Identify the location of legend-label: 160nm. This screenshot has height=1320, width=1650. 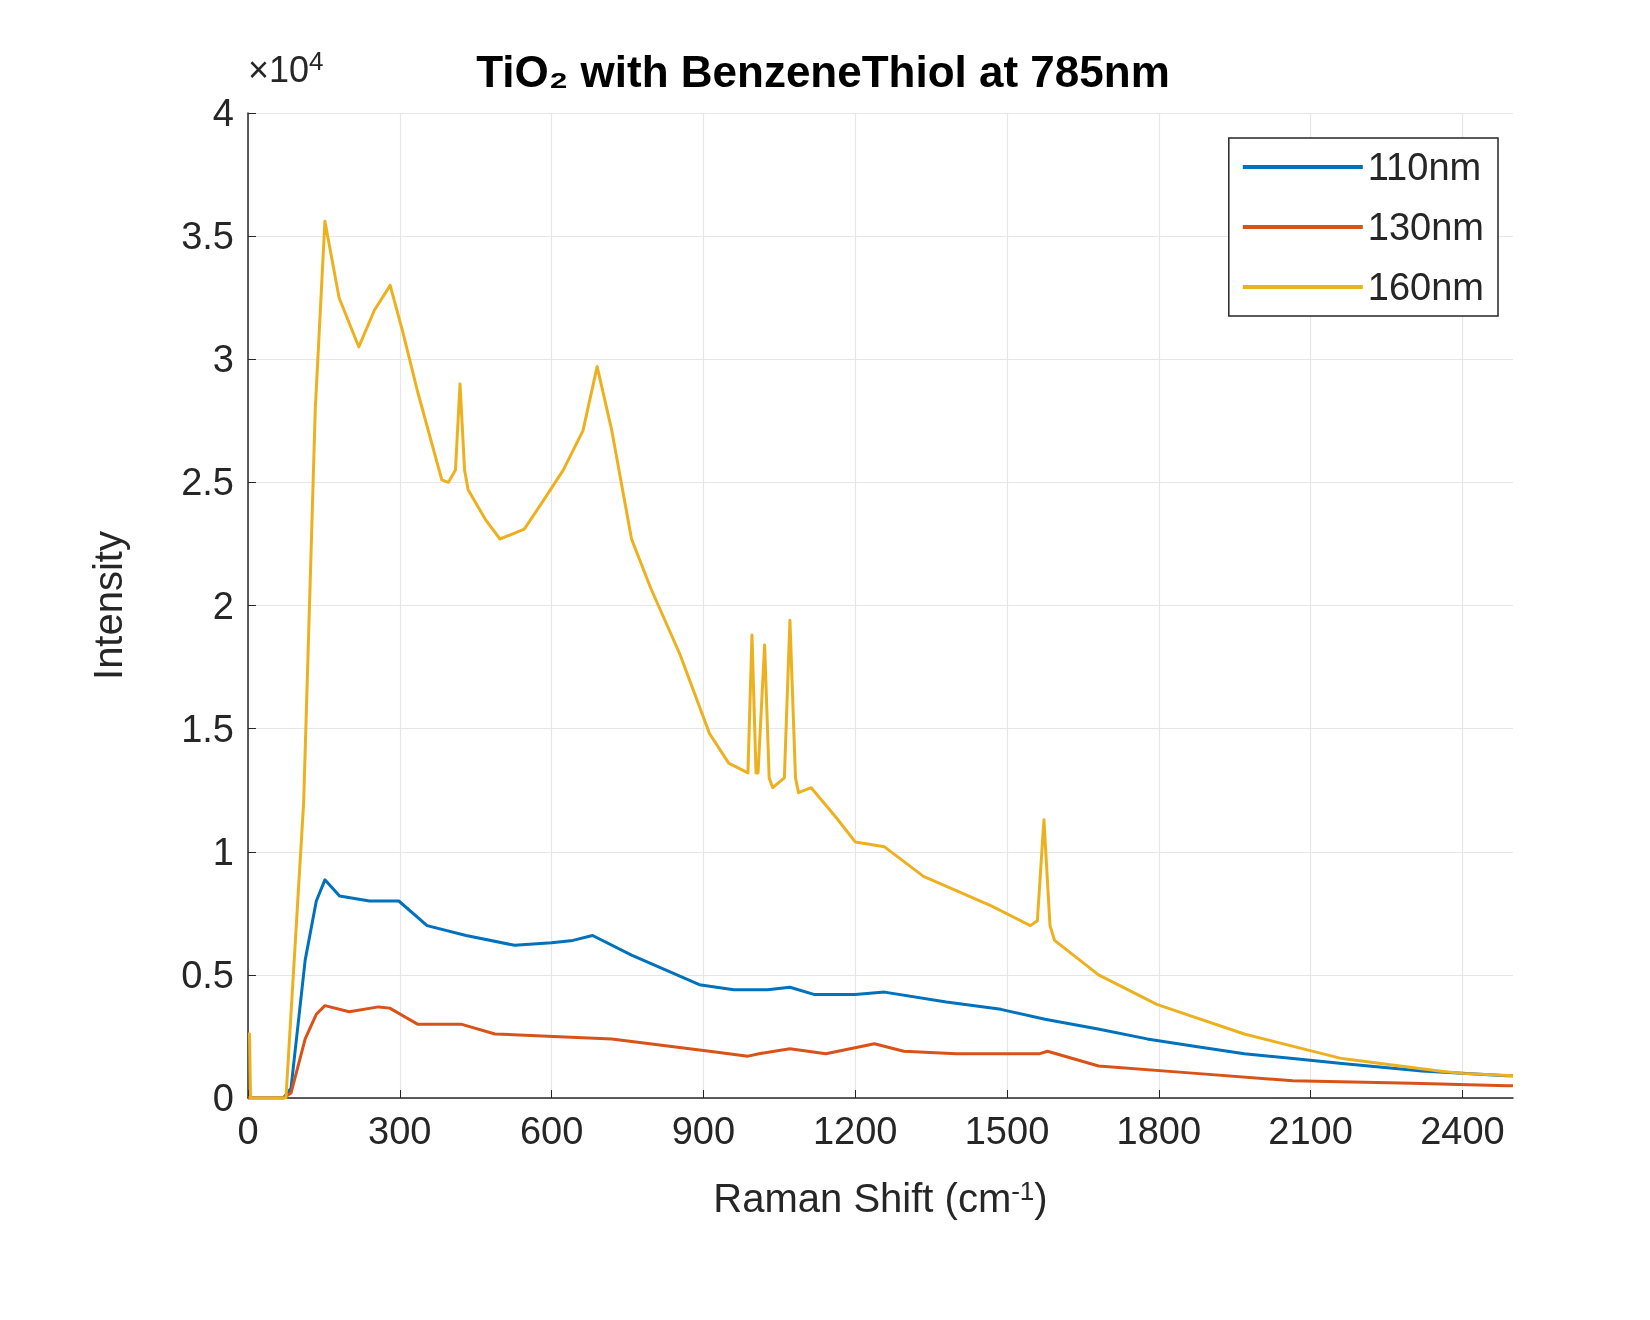
(1426, 287).